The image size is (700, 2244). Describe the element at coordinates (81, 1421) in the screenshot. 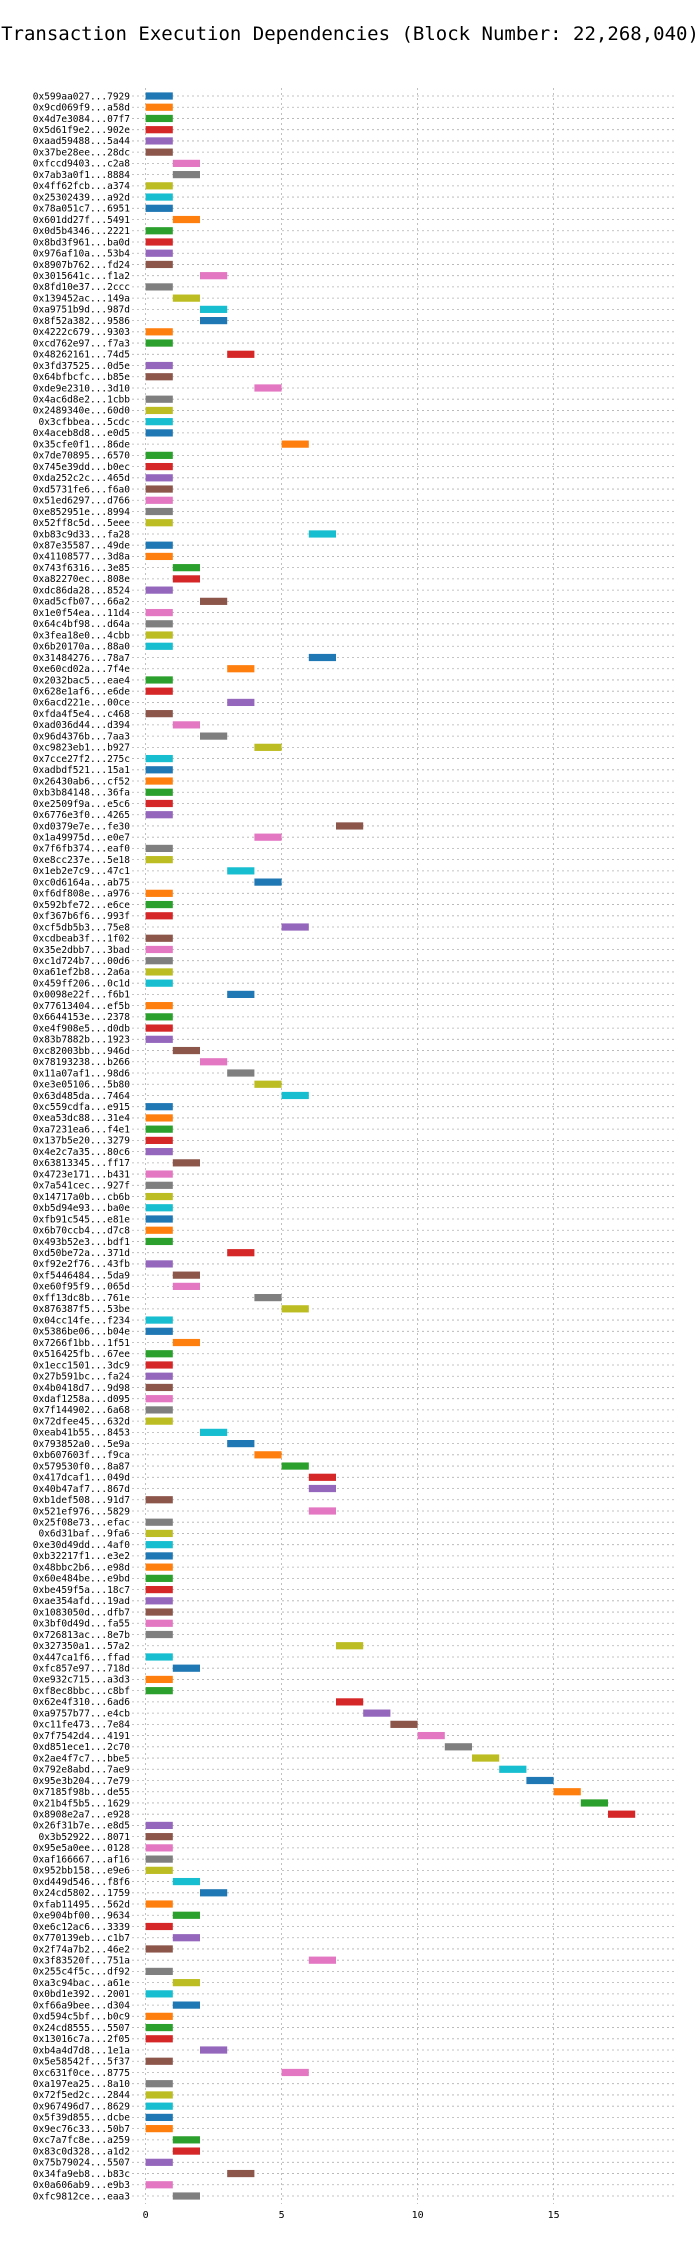

I see `tx-label: 0x72dfee45...632d` at that location.